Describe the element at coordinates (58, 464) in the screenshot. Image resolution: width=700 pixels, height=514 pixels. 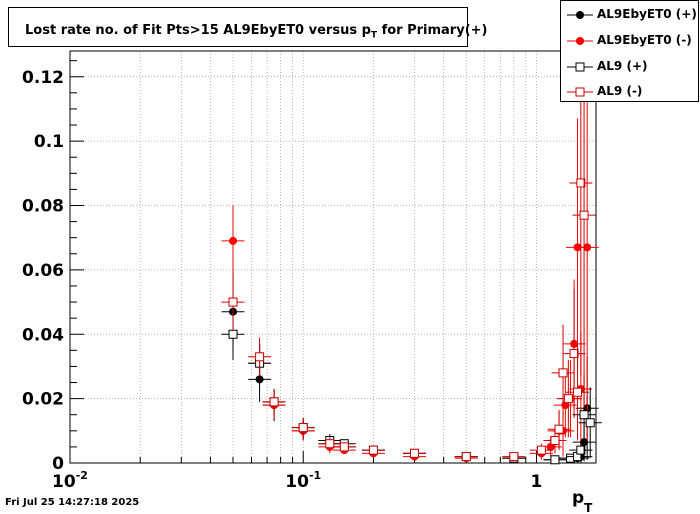
I see `y-tick-label: 0` at that location.